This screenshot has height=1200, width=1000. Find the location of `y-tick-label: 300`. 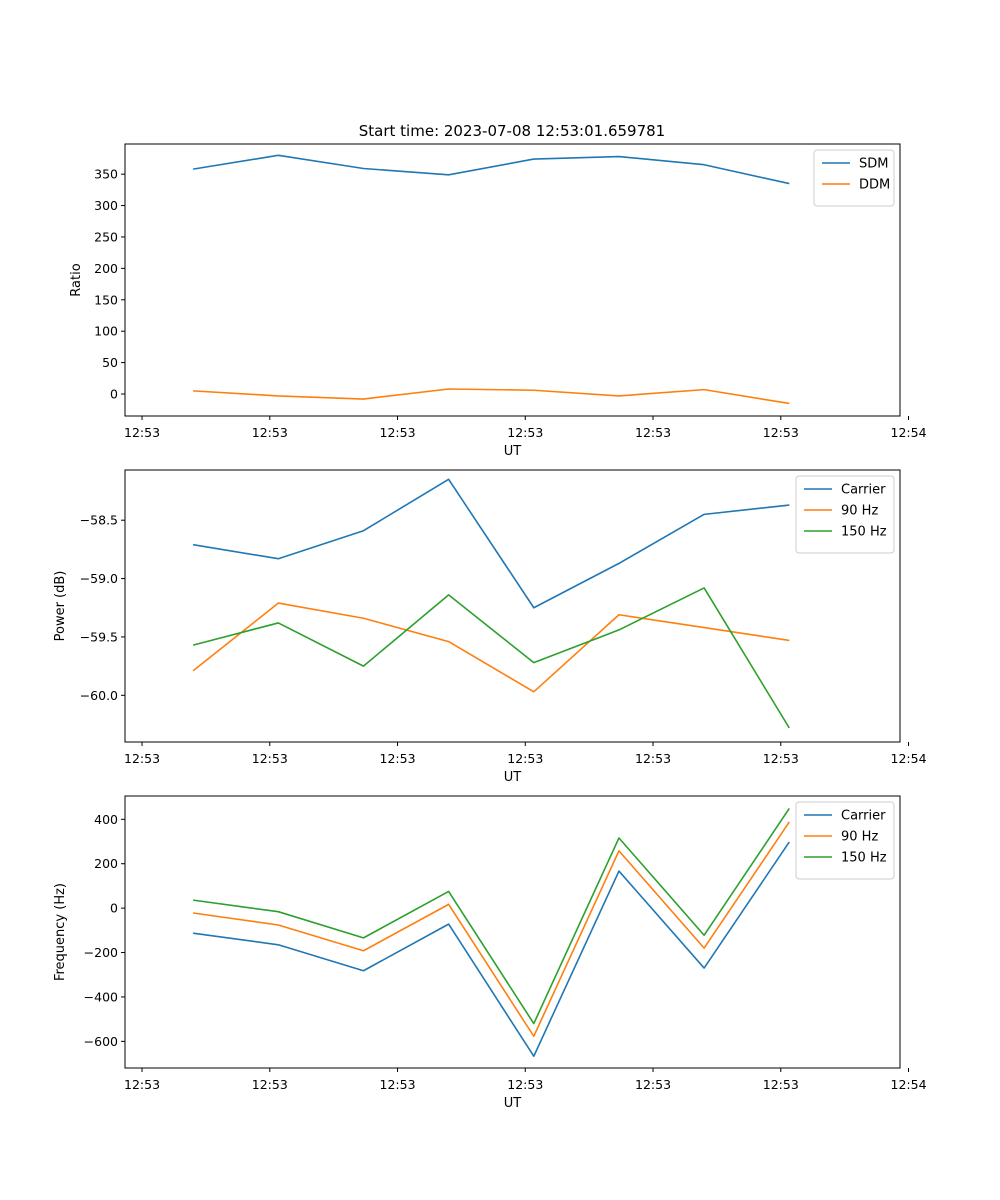

y-tick-label: 300 is located at coordinates (106, 205).